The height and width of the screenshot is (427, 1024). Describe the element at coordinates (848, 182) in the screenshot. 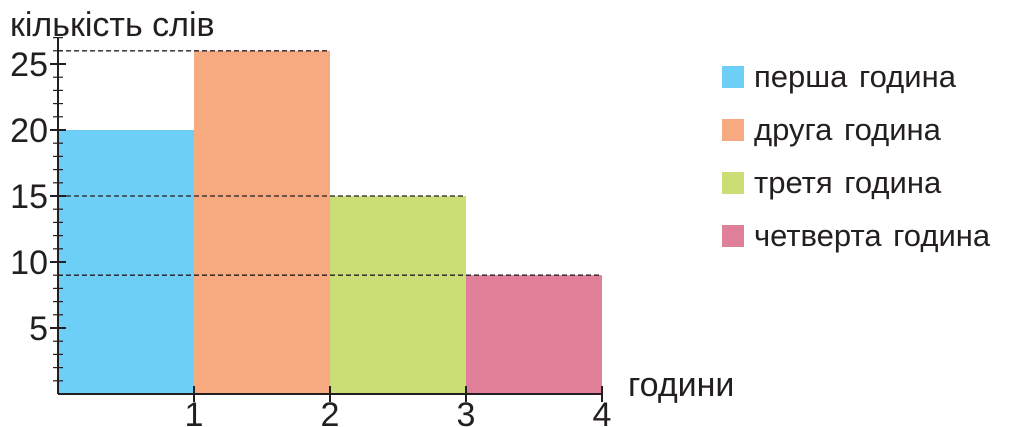

I see `legend-label: третя година` at that location.